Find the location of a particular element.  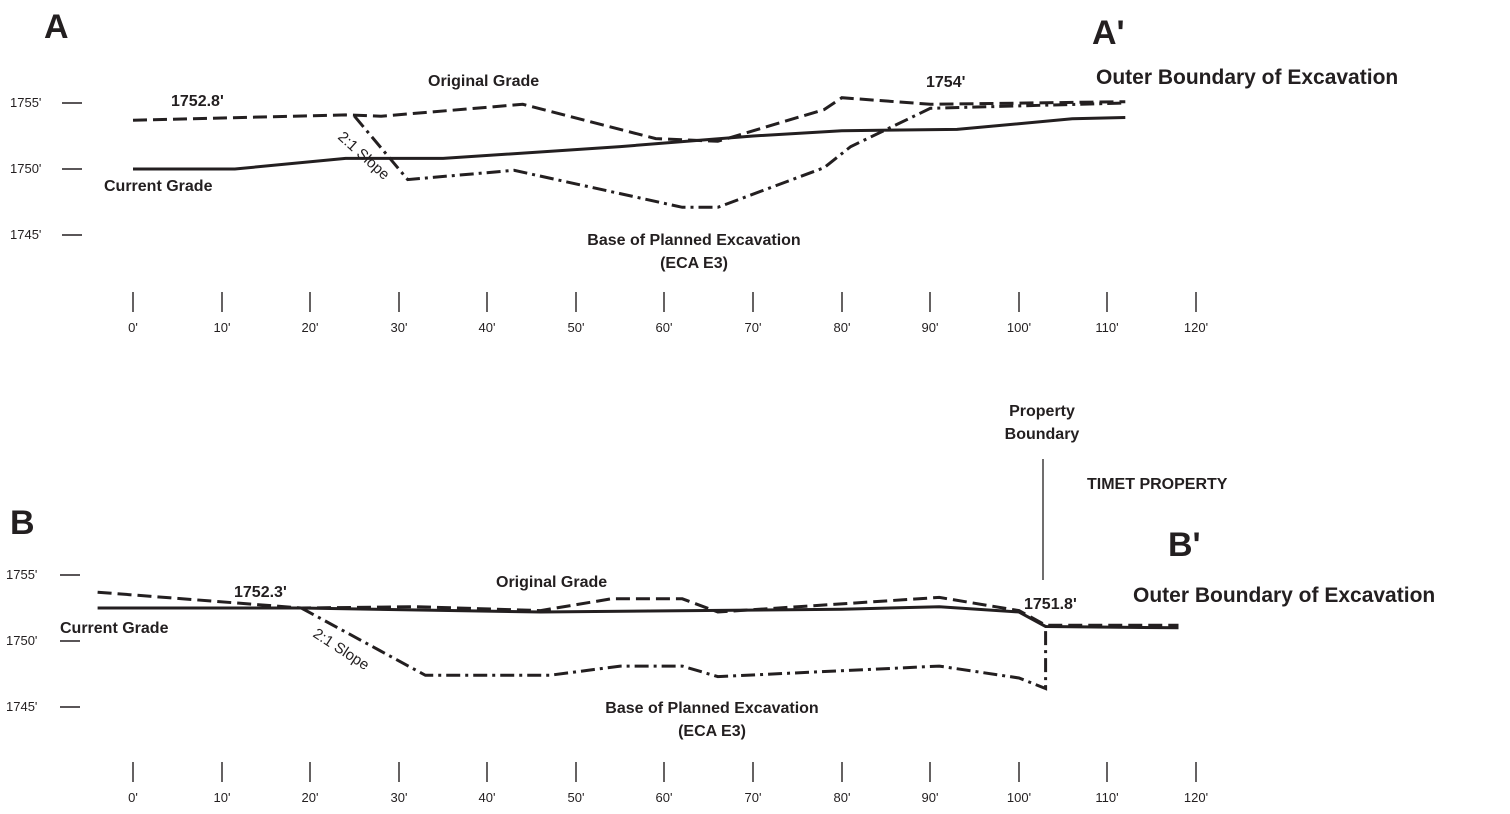

section-a-x-tick-label: 50' is located at coordinates (576, 327).